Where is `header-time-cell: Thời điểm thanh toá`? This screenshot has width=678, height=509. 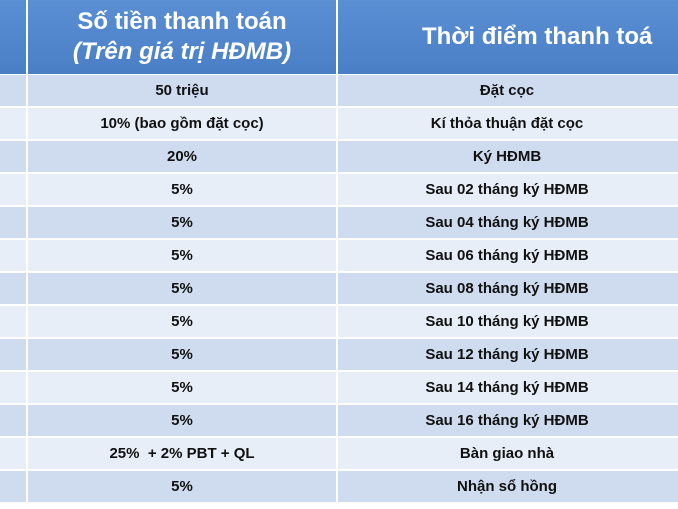
header-time-cell: Thời điểm thanh toá is located at coordinates (508, 37).